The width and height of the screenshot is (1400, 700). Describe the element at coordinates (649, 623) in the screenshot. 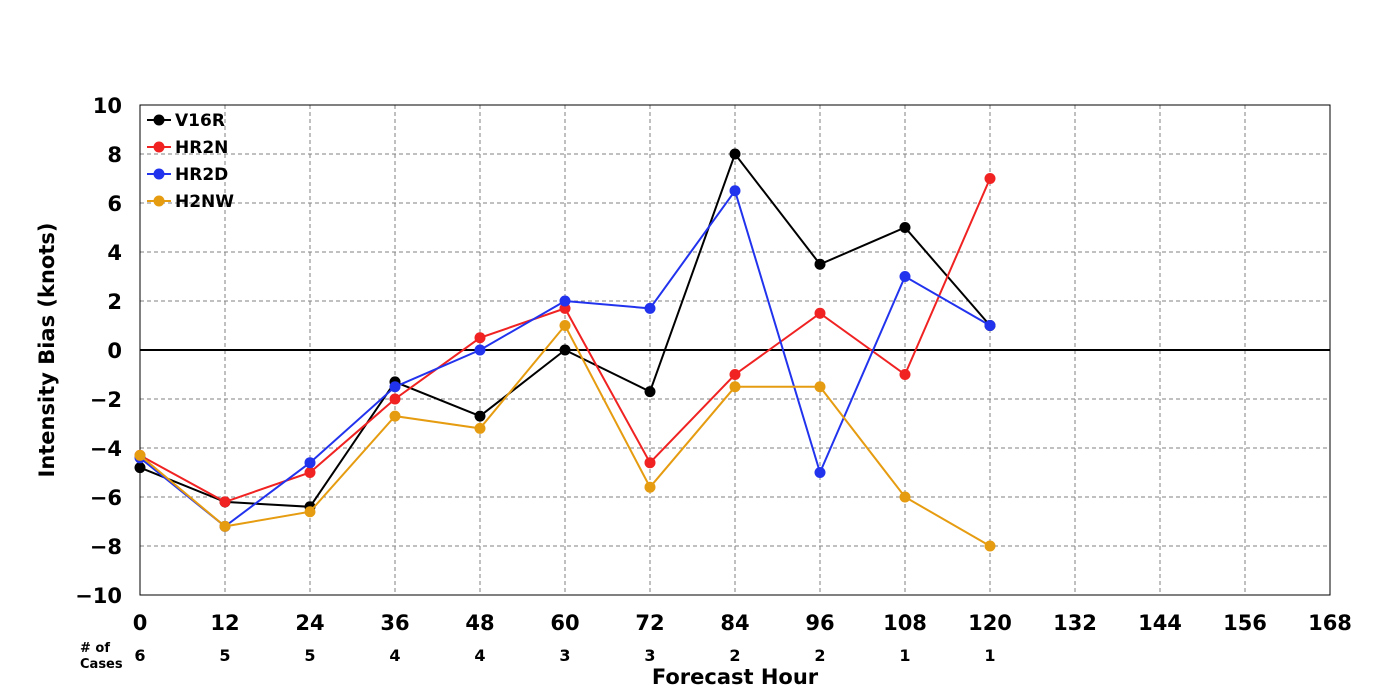

I see `x-tick-label-72: 72` at that location.